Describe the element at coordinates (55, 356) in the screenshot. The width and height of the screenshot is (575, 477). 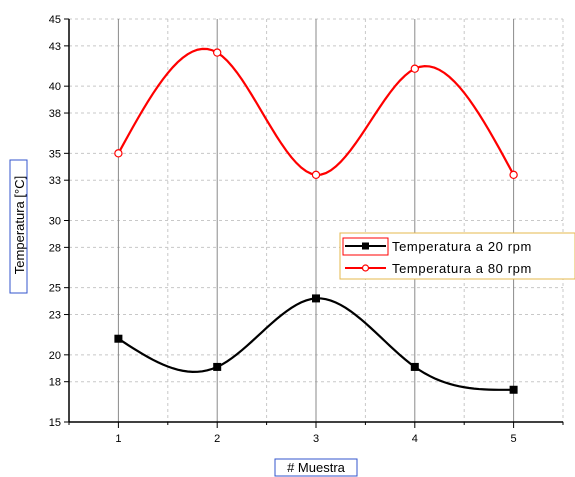
I see `y-tick-label: 20` at that location.